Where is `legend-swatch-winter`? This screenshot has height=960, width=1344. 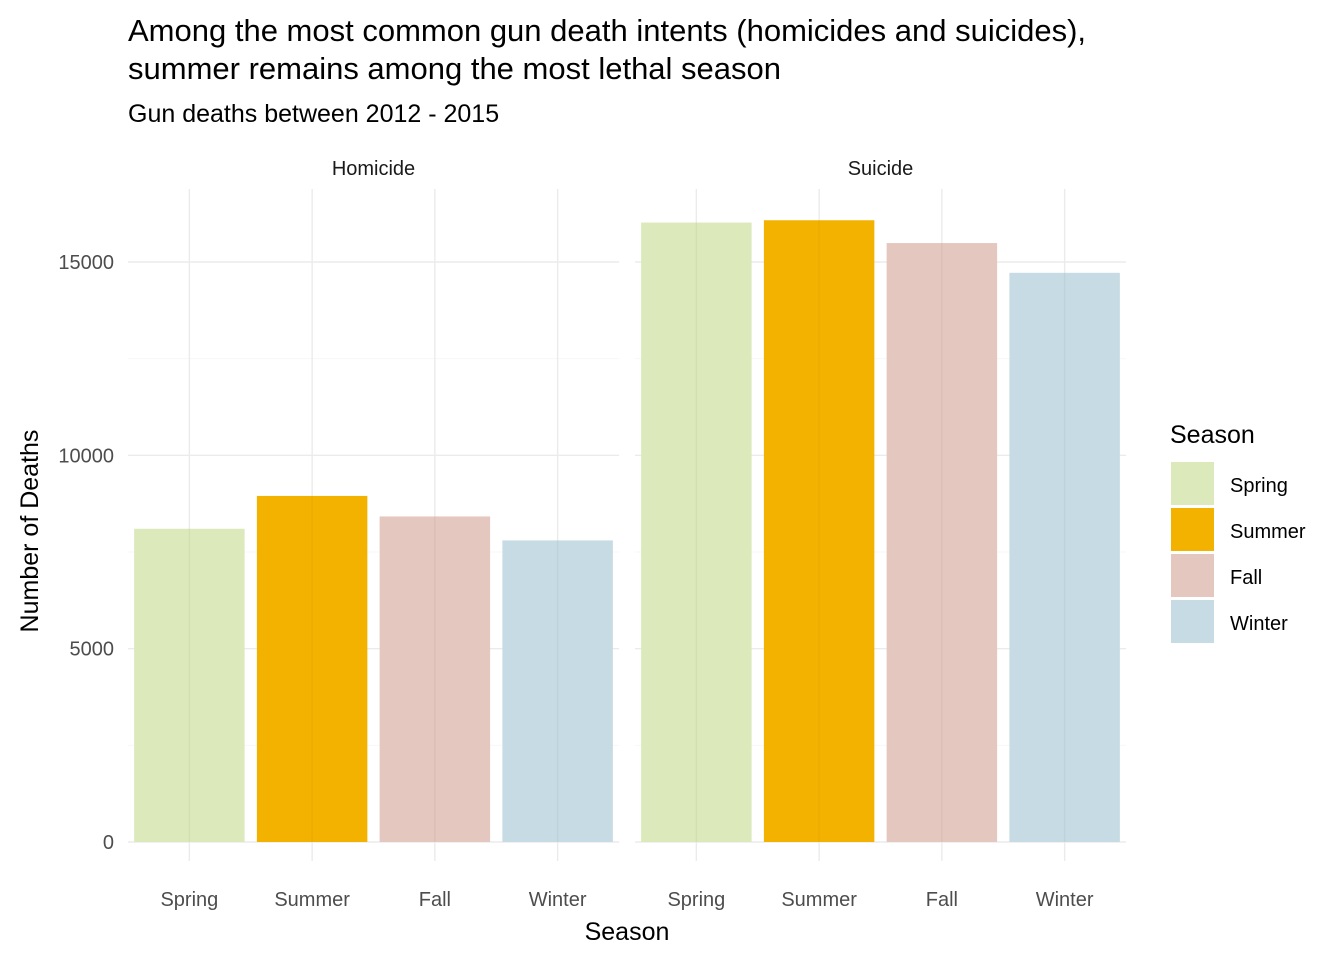
legend-swatch-winter is located at coordinates (1192, 621).